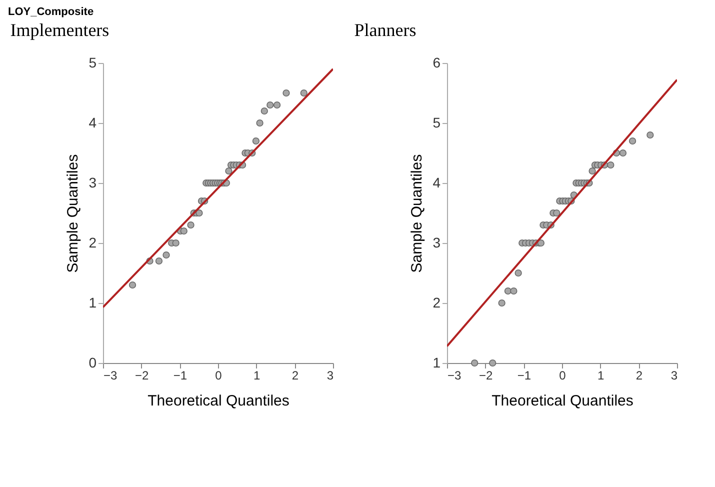 The width and height of the screenshot is (715, 487). Describe the element at coordinates (92, 362) in the screenshot. I see `y-tick-label: 0` at that location.